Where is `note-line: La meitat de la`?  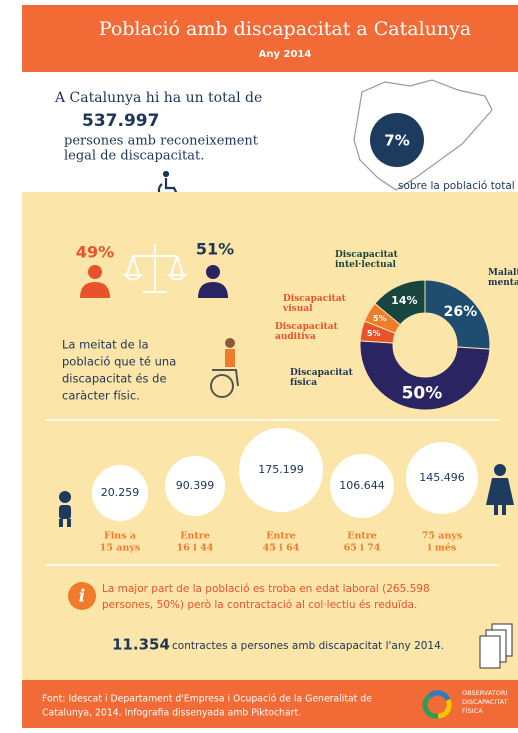
note-line: La meitat de la is located at coordinates (105, 345).